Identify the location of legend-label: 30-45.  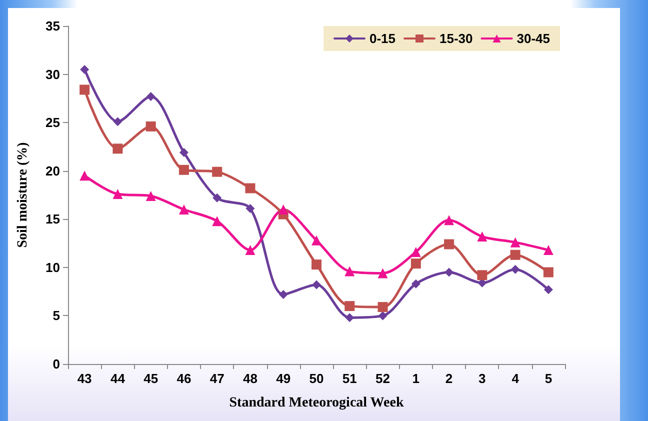
(533, 38).